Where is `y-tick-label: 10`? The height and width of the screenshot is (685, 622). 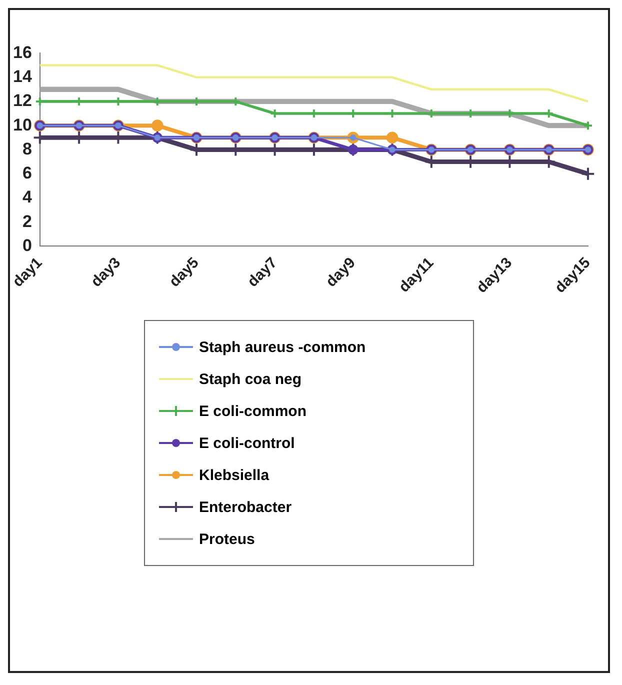 y-tick-label: 10 is located at coordinates (22, 124).